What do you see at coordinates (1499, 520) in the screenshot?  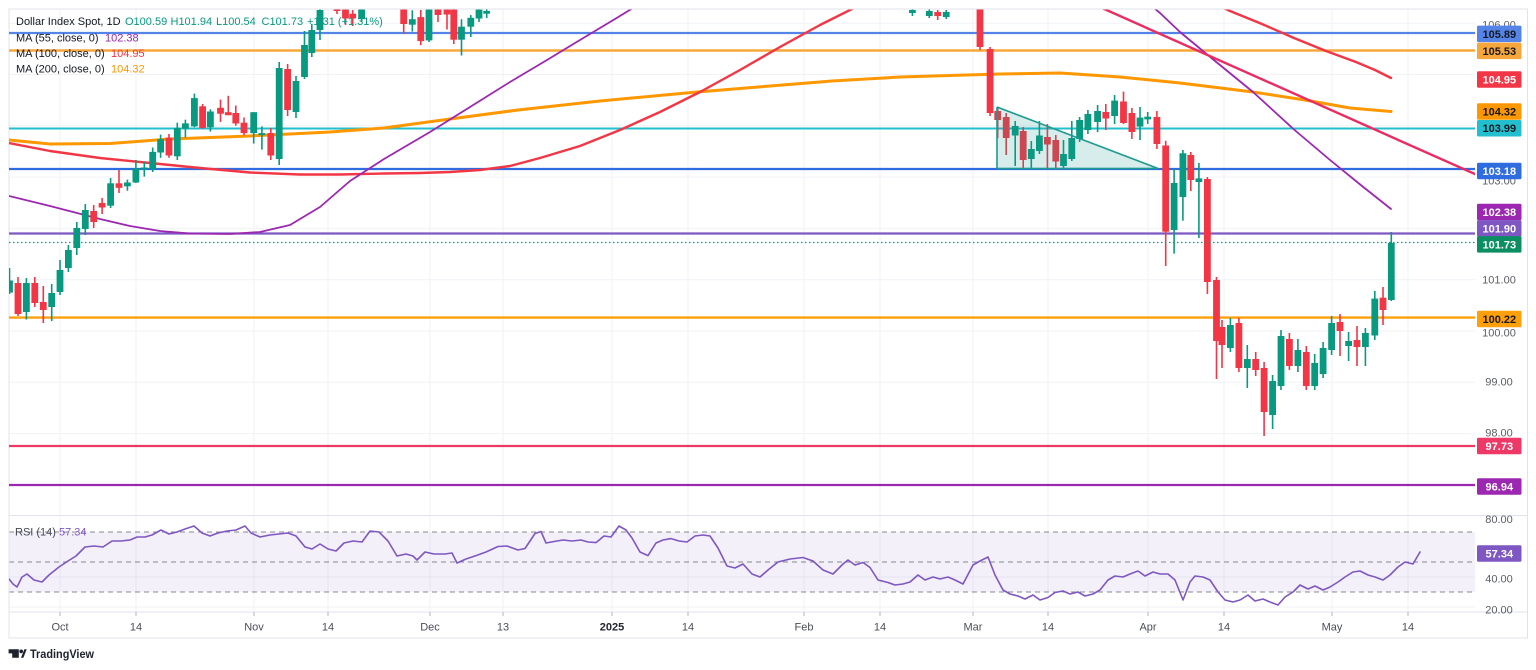 I see `svg-text: 80.00` at bounding box center [1499, 520].